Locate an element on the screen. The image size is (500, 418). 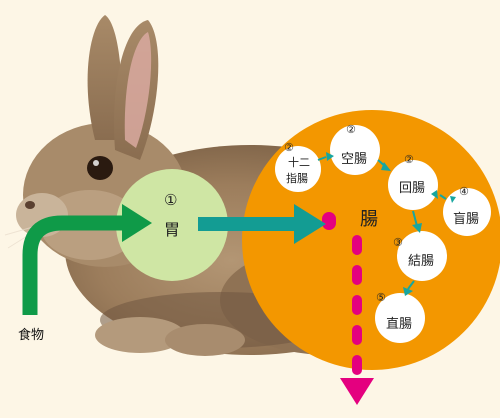
node-rectum is located at coordinates (400, 318).